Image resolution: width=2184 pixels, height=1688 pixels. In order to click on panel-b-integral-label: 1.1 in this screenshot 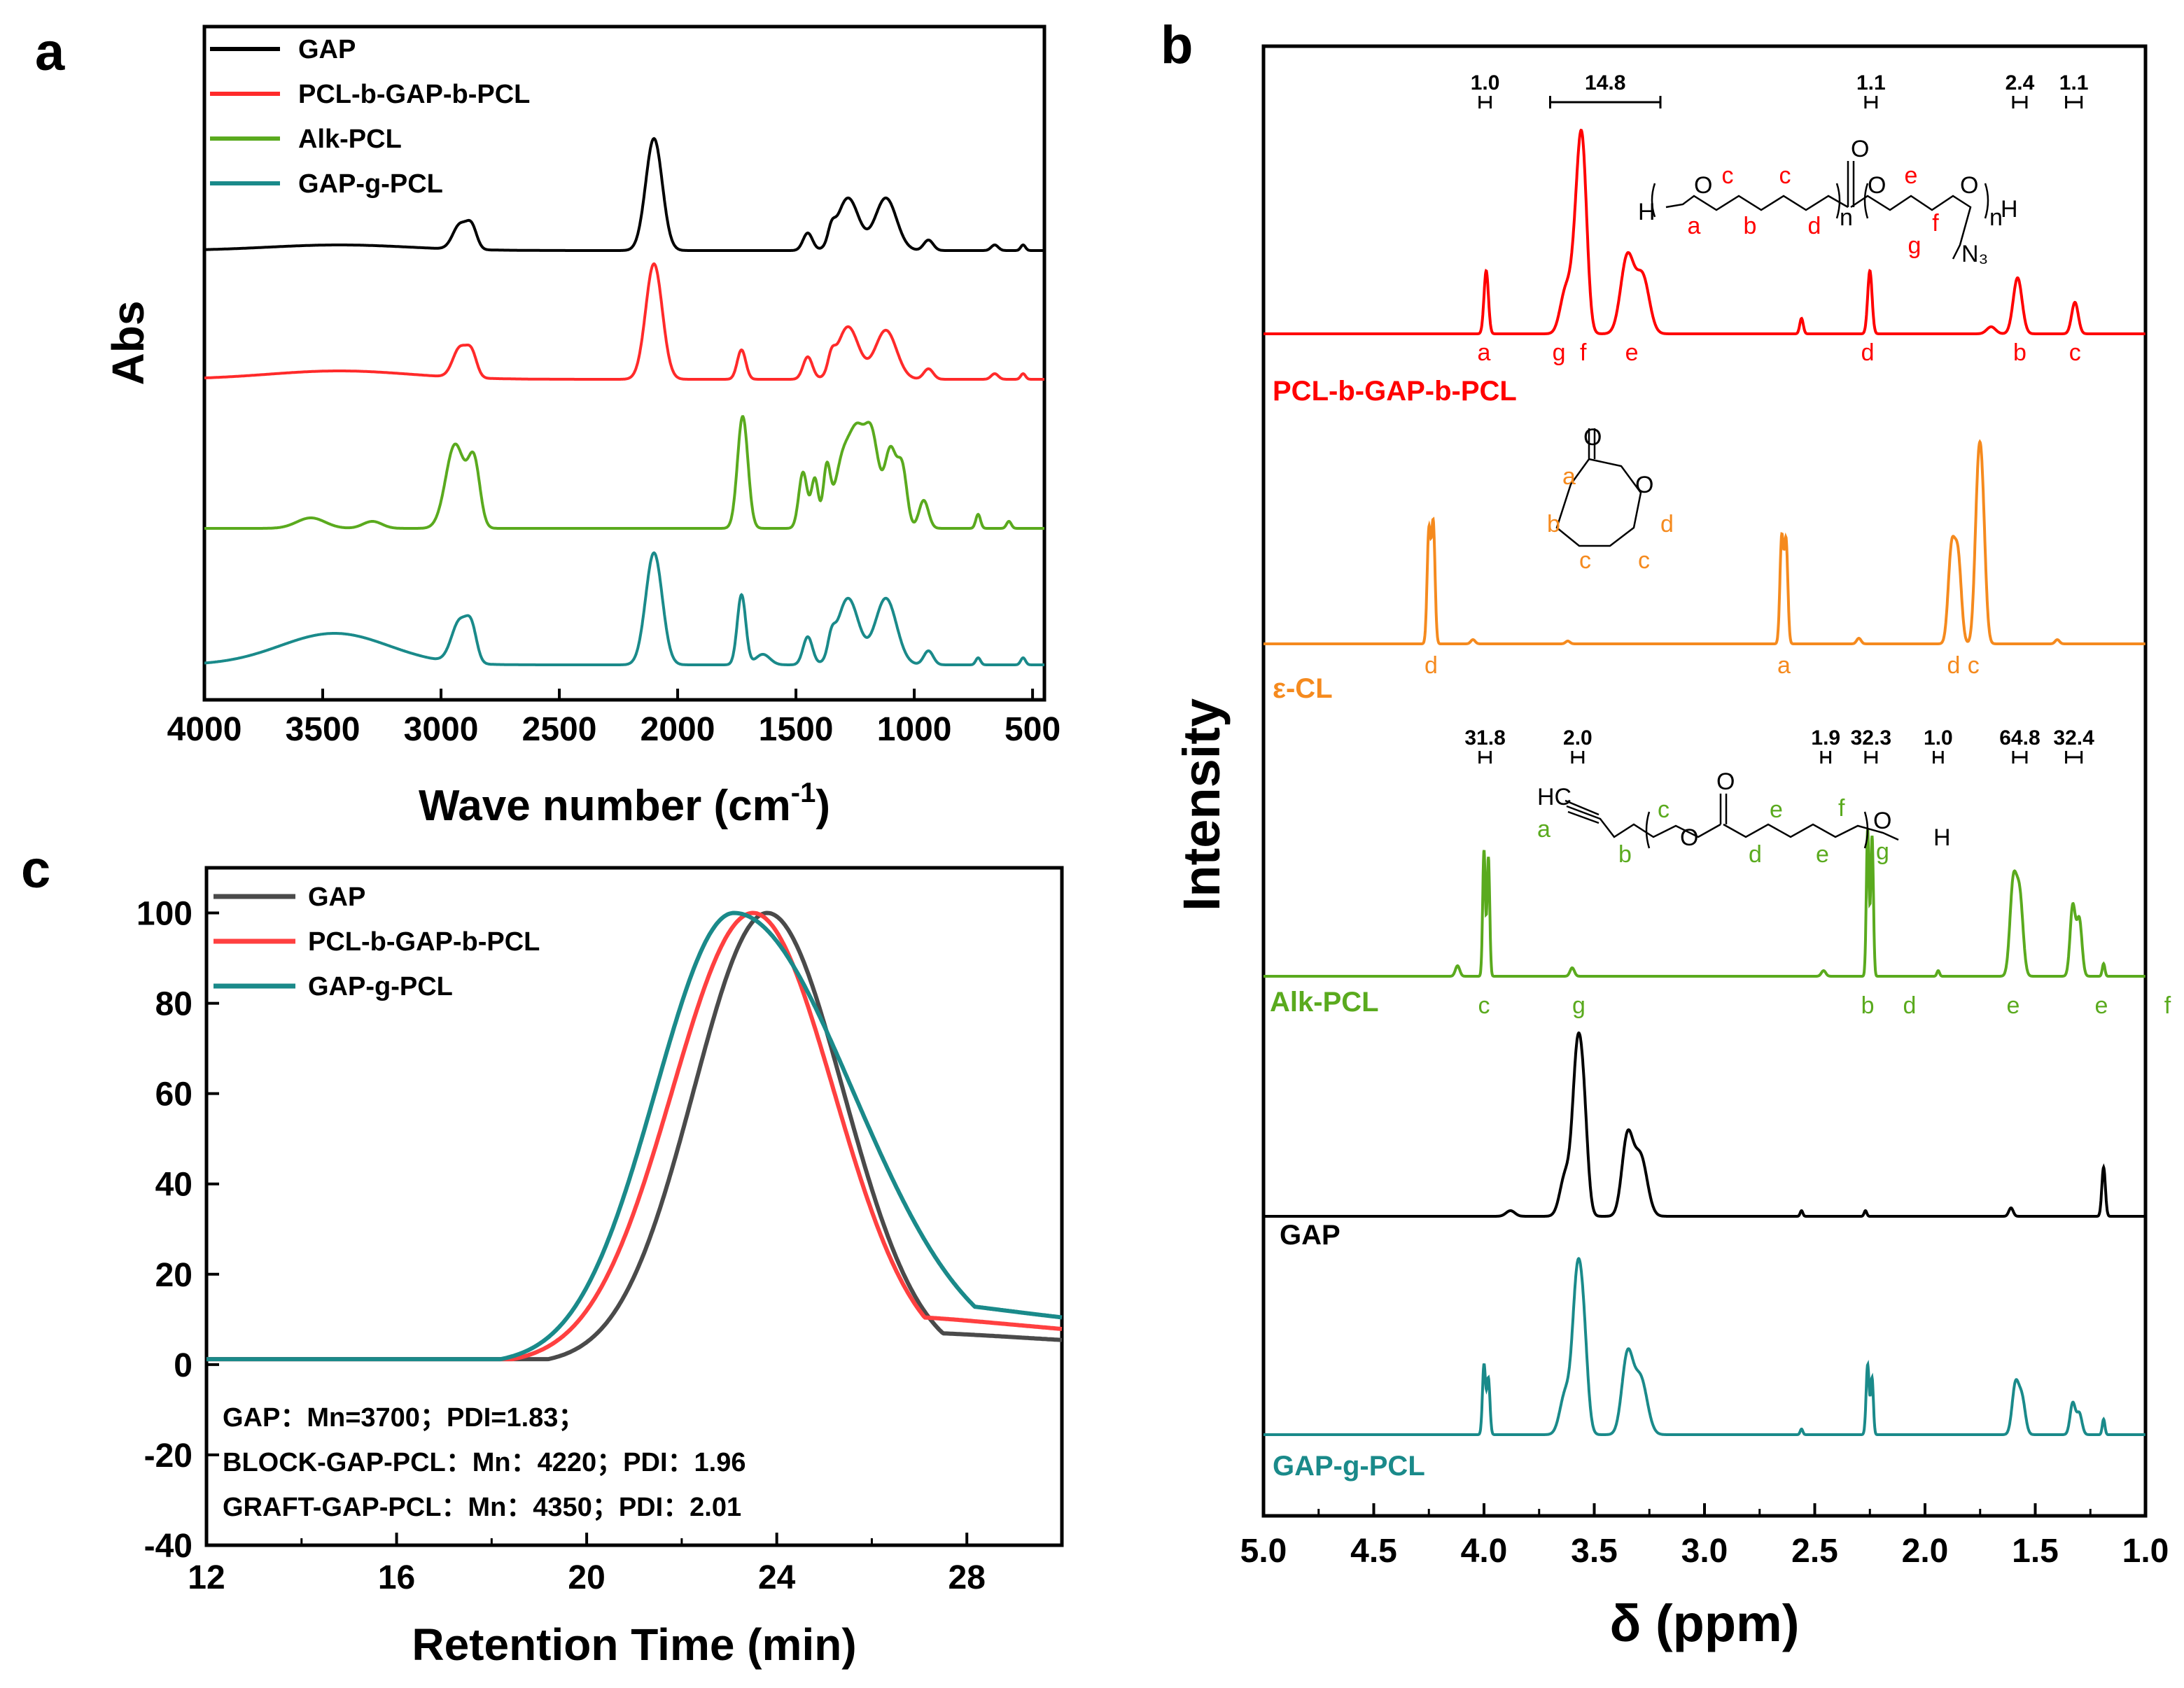, I will do `click(1871, 82)`.